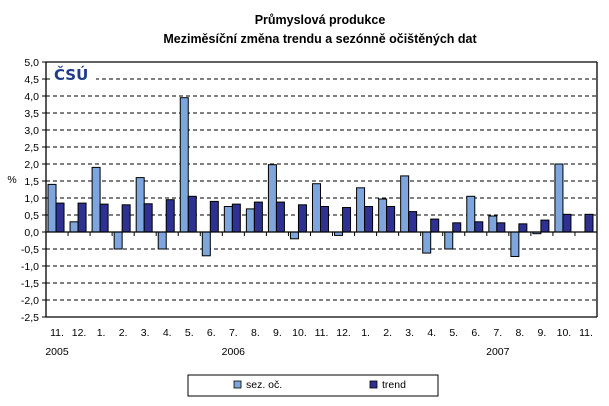  Describe the element at coordinates (498, 352) in the screenshot. I see `year-label: 2007` at that location.